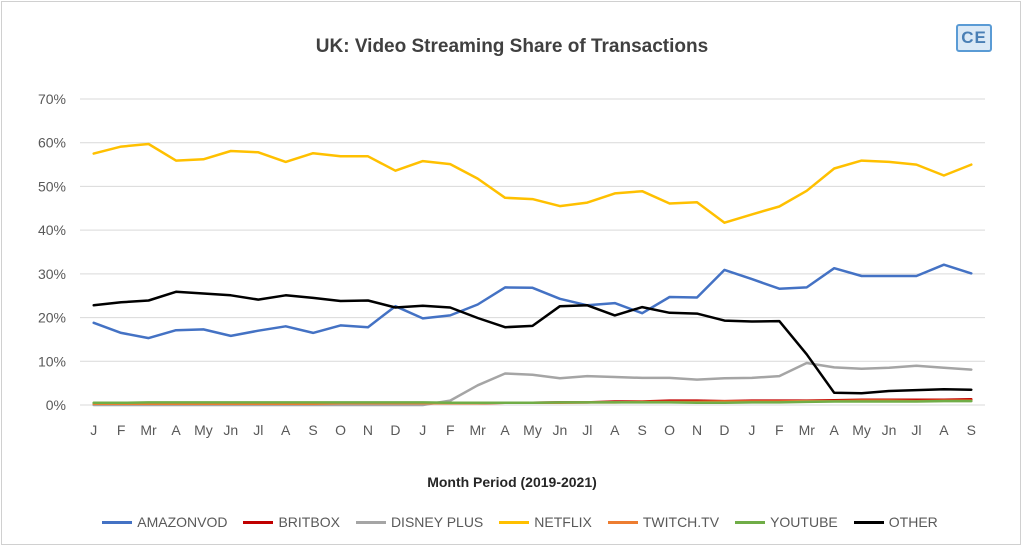 This screenshot has width=1024, height=548. What do you see at coordinates (52, 99) in the screenshot?
I see `y-tick-label: 70%` at bounding box center [52, 99].